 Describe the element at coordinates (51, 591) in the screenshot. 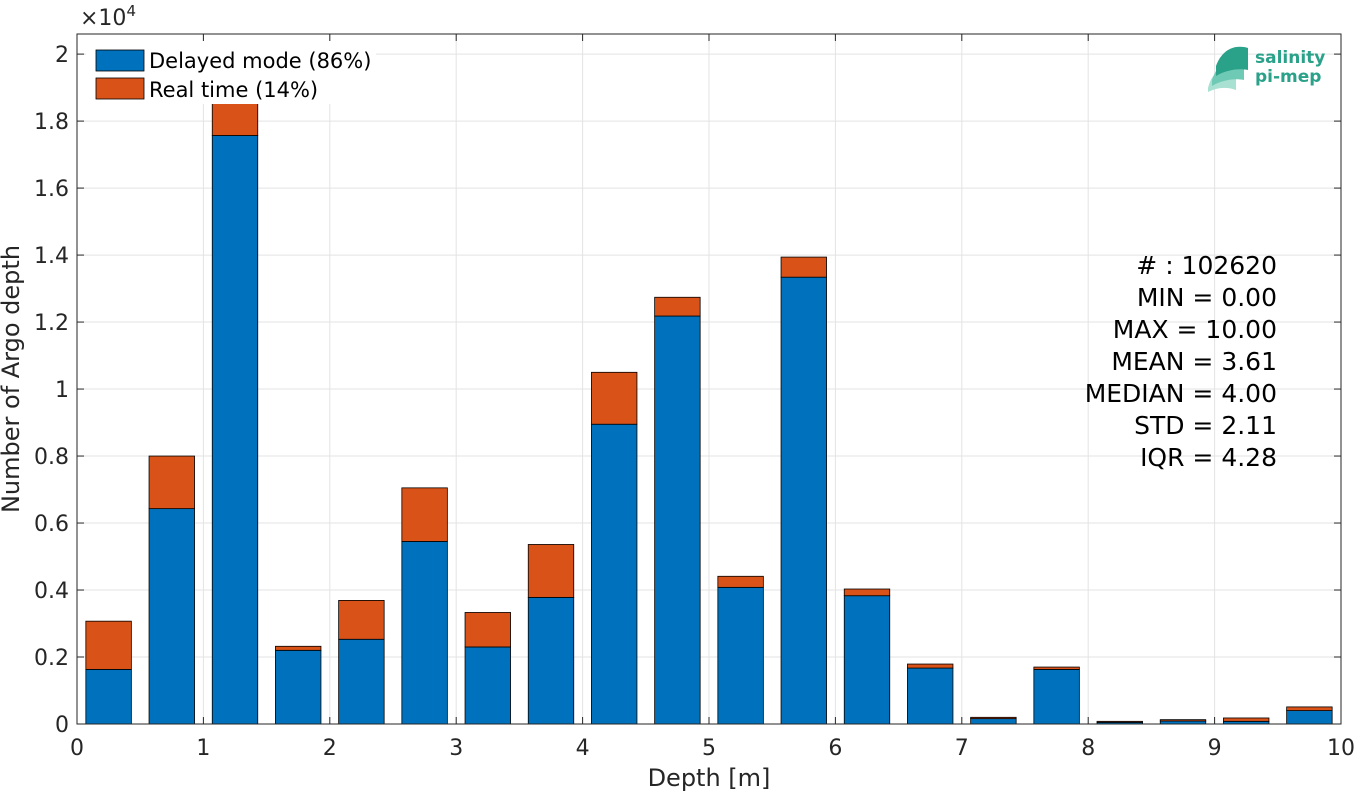

I see `y-tick-label: 0.4` at that location.